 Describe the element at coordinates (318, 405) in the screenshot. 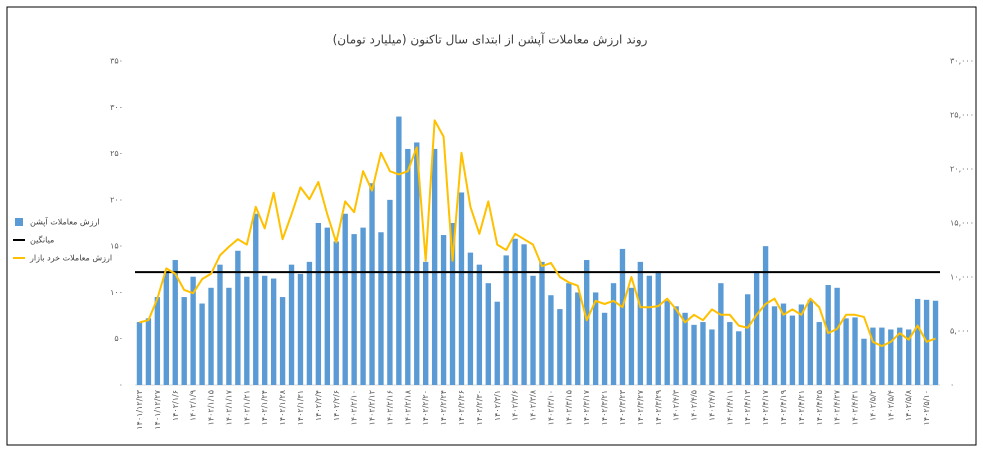

I see `x-tick-label: ۱۴۰۲/۲/۴` at that location.